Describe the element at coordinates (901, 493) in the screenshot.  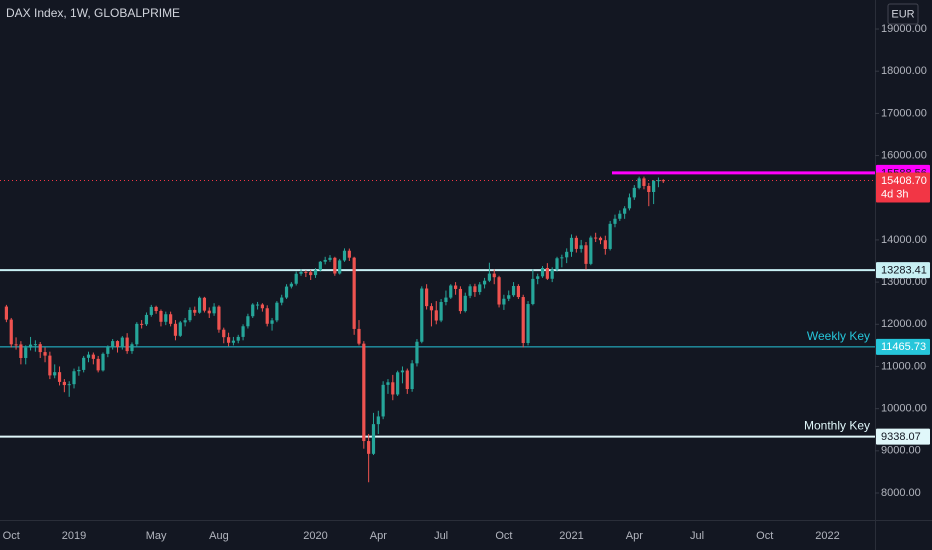
I see `y-tick-label: 8000.00` at that location.